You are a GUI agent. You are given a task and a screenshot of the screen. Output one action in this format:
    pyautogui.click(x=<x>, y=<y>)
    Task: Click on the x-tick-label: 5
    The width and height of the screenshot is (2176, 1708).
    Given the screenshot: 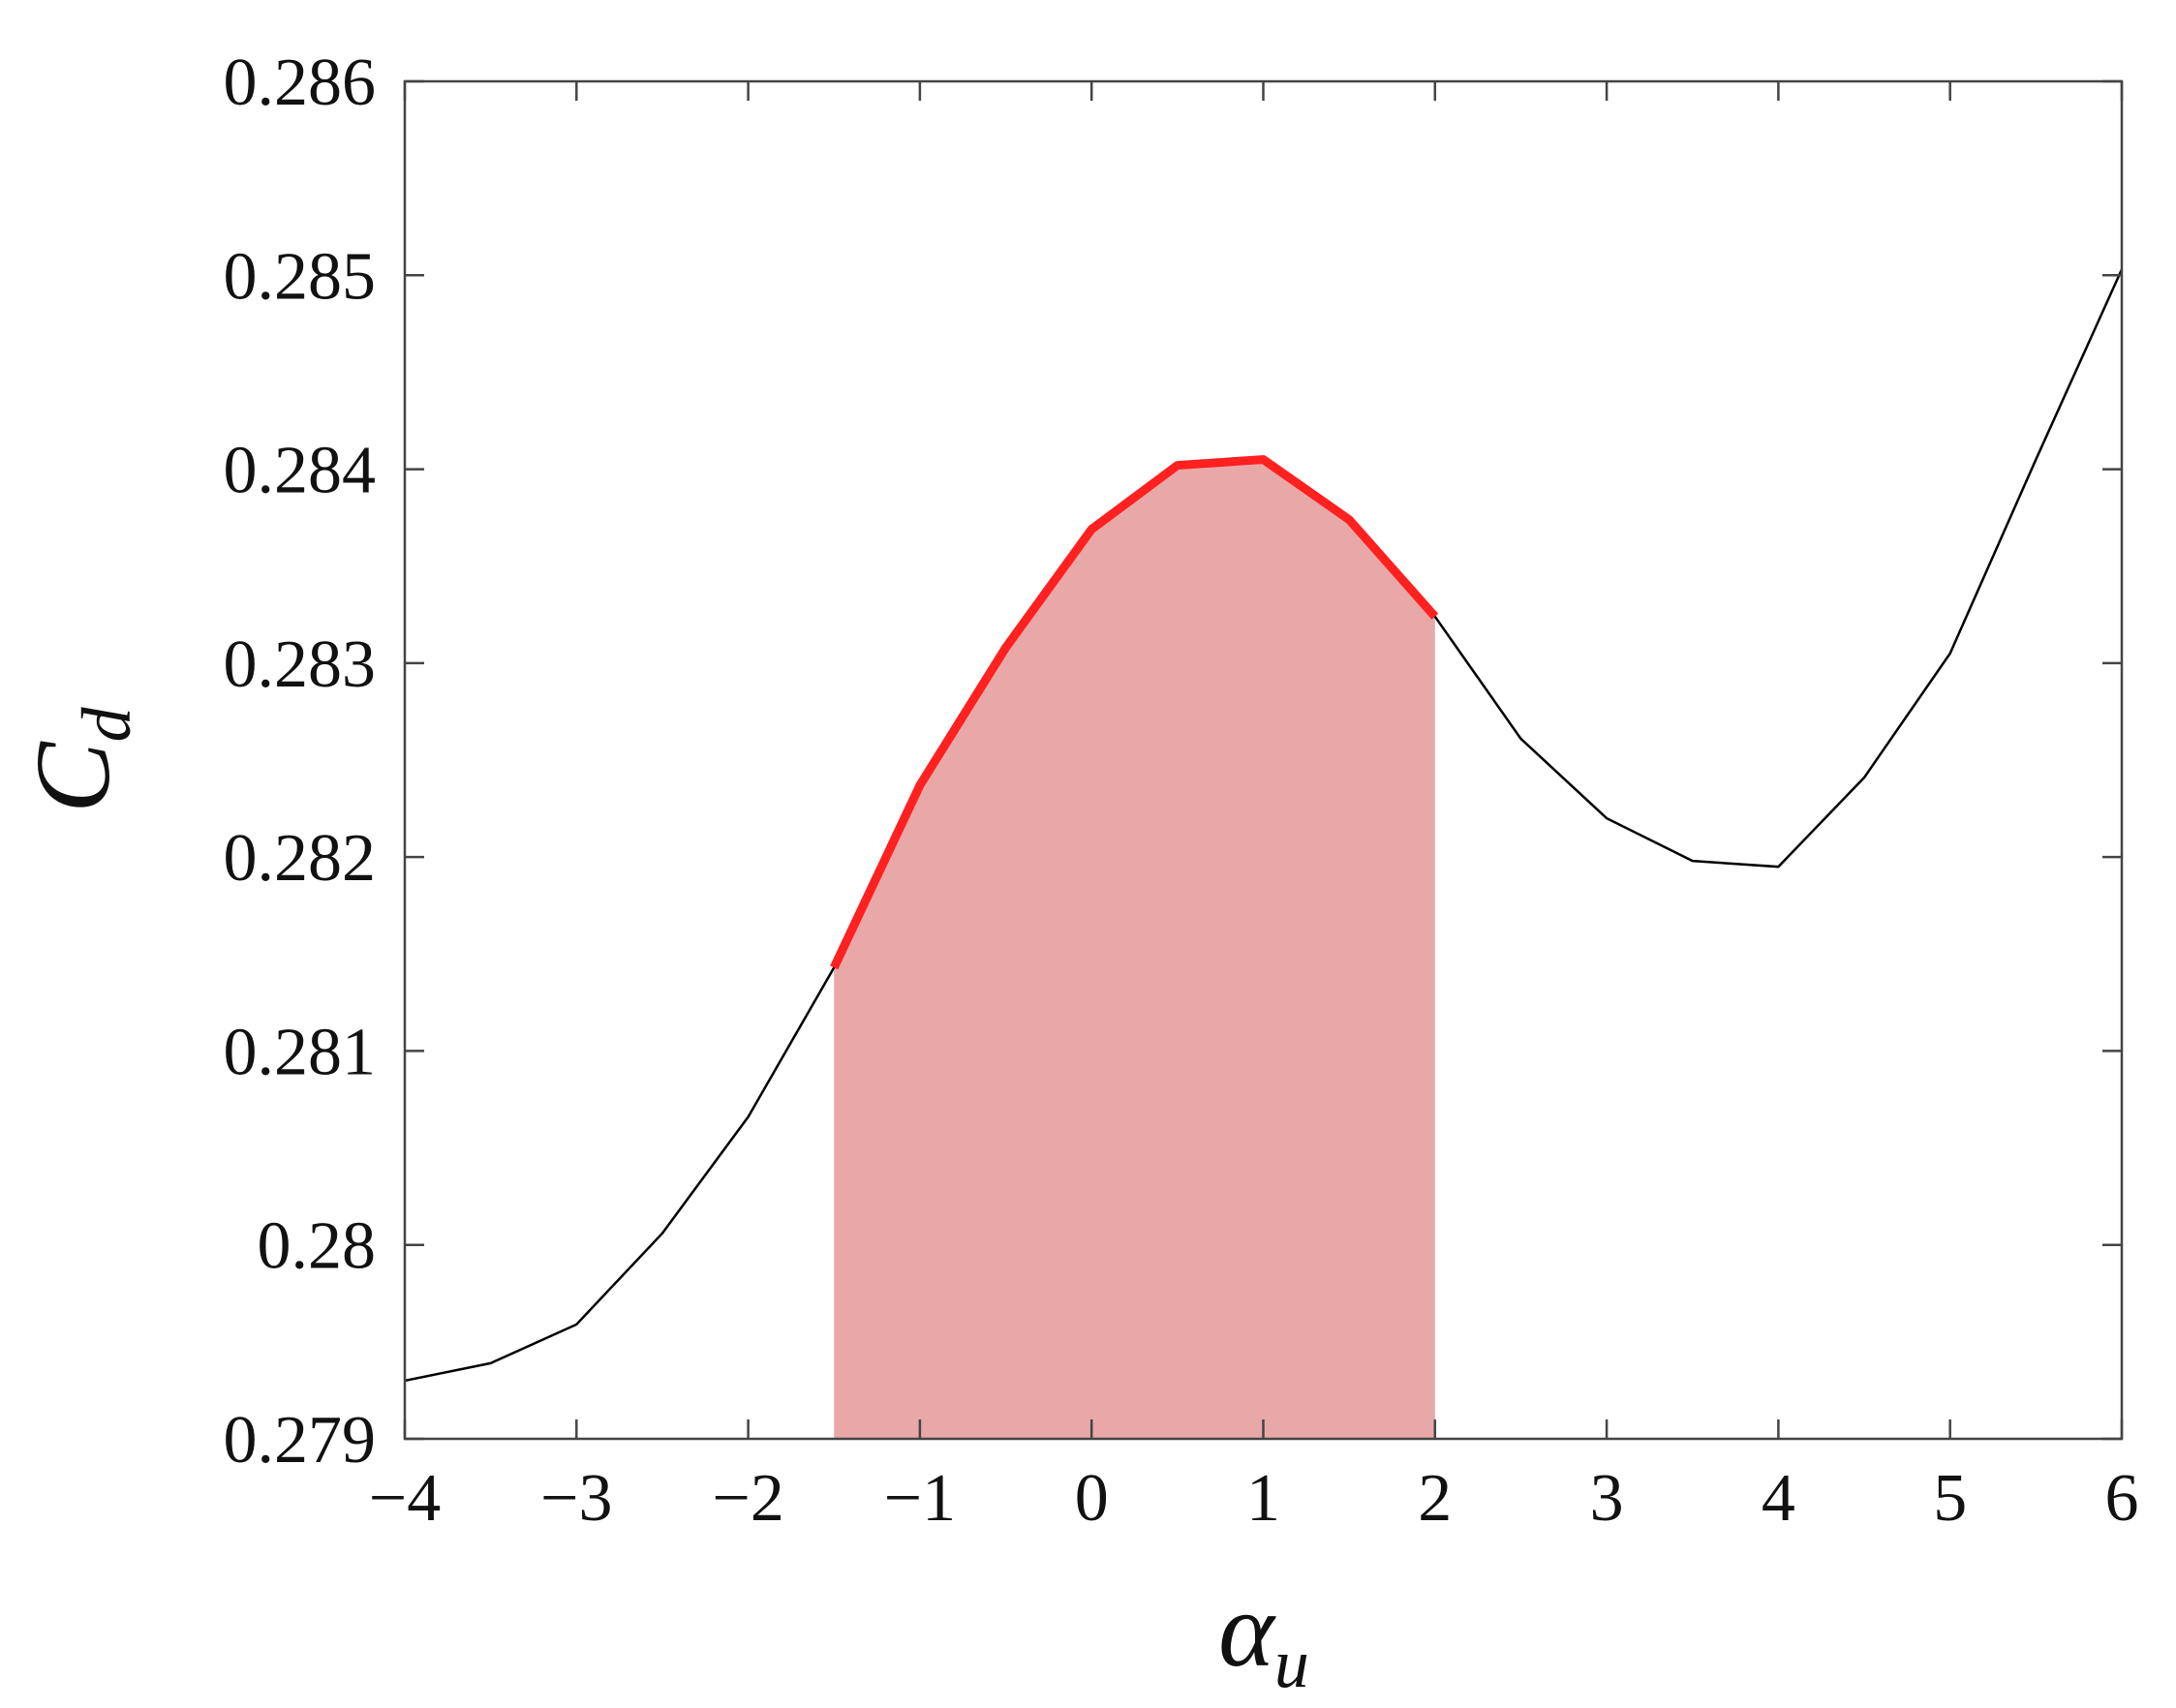 What is the action you would take?
    pyautogui.click(x=1950, y=1498)
    